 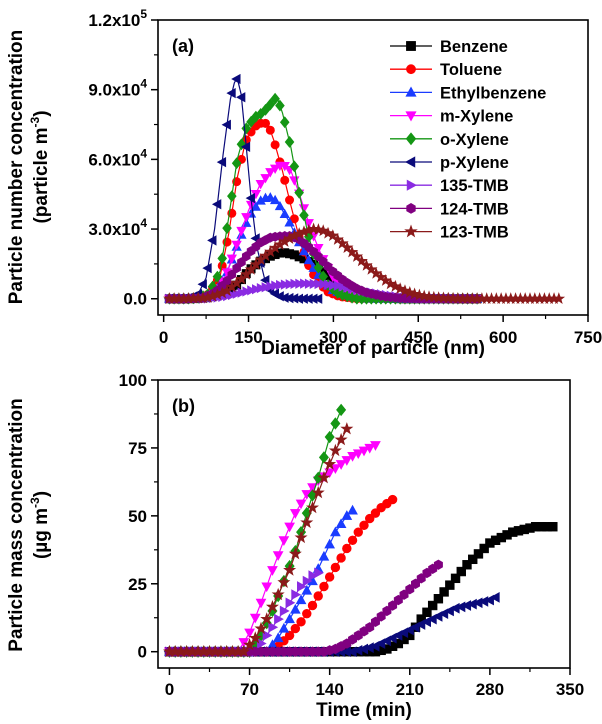 I want to click on y-tick-base: 1.2x10, so click(x=114, y=20).